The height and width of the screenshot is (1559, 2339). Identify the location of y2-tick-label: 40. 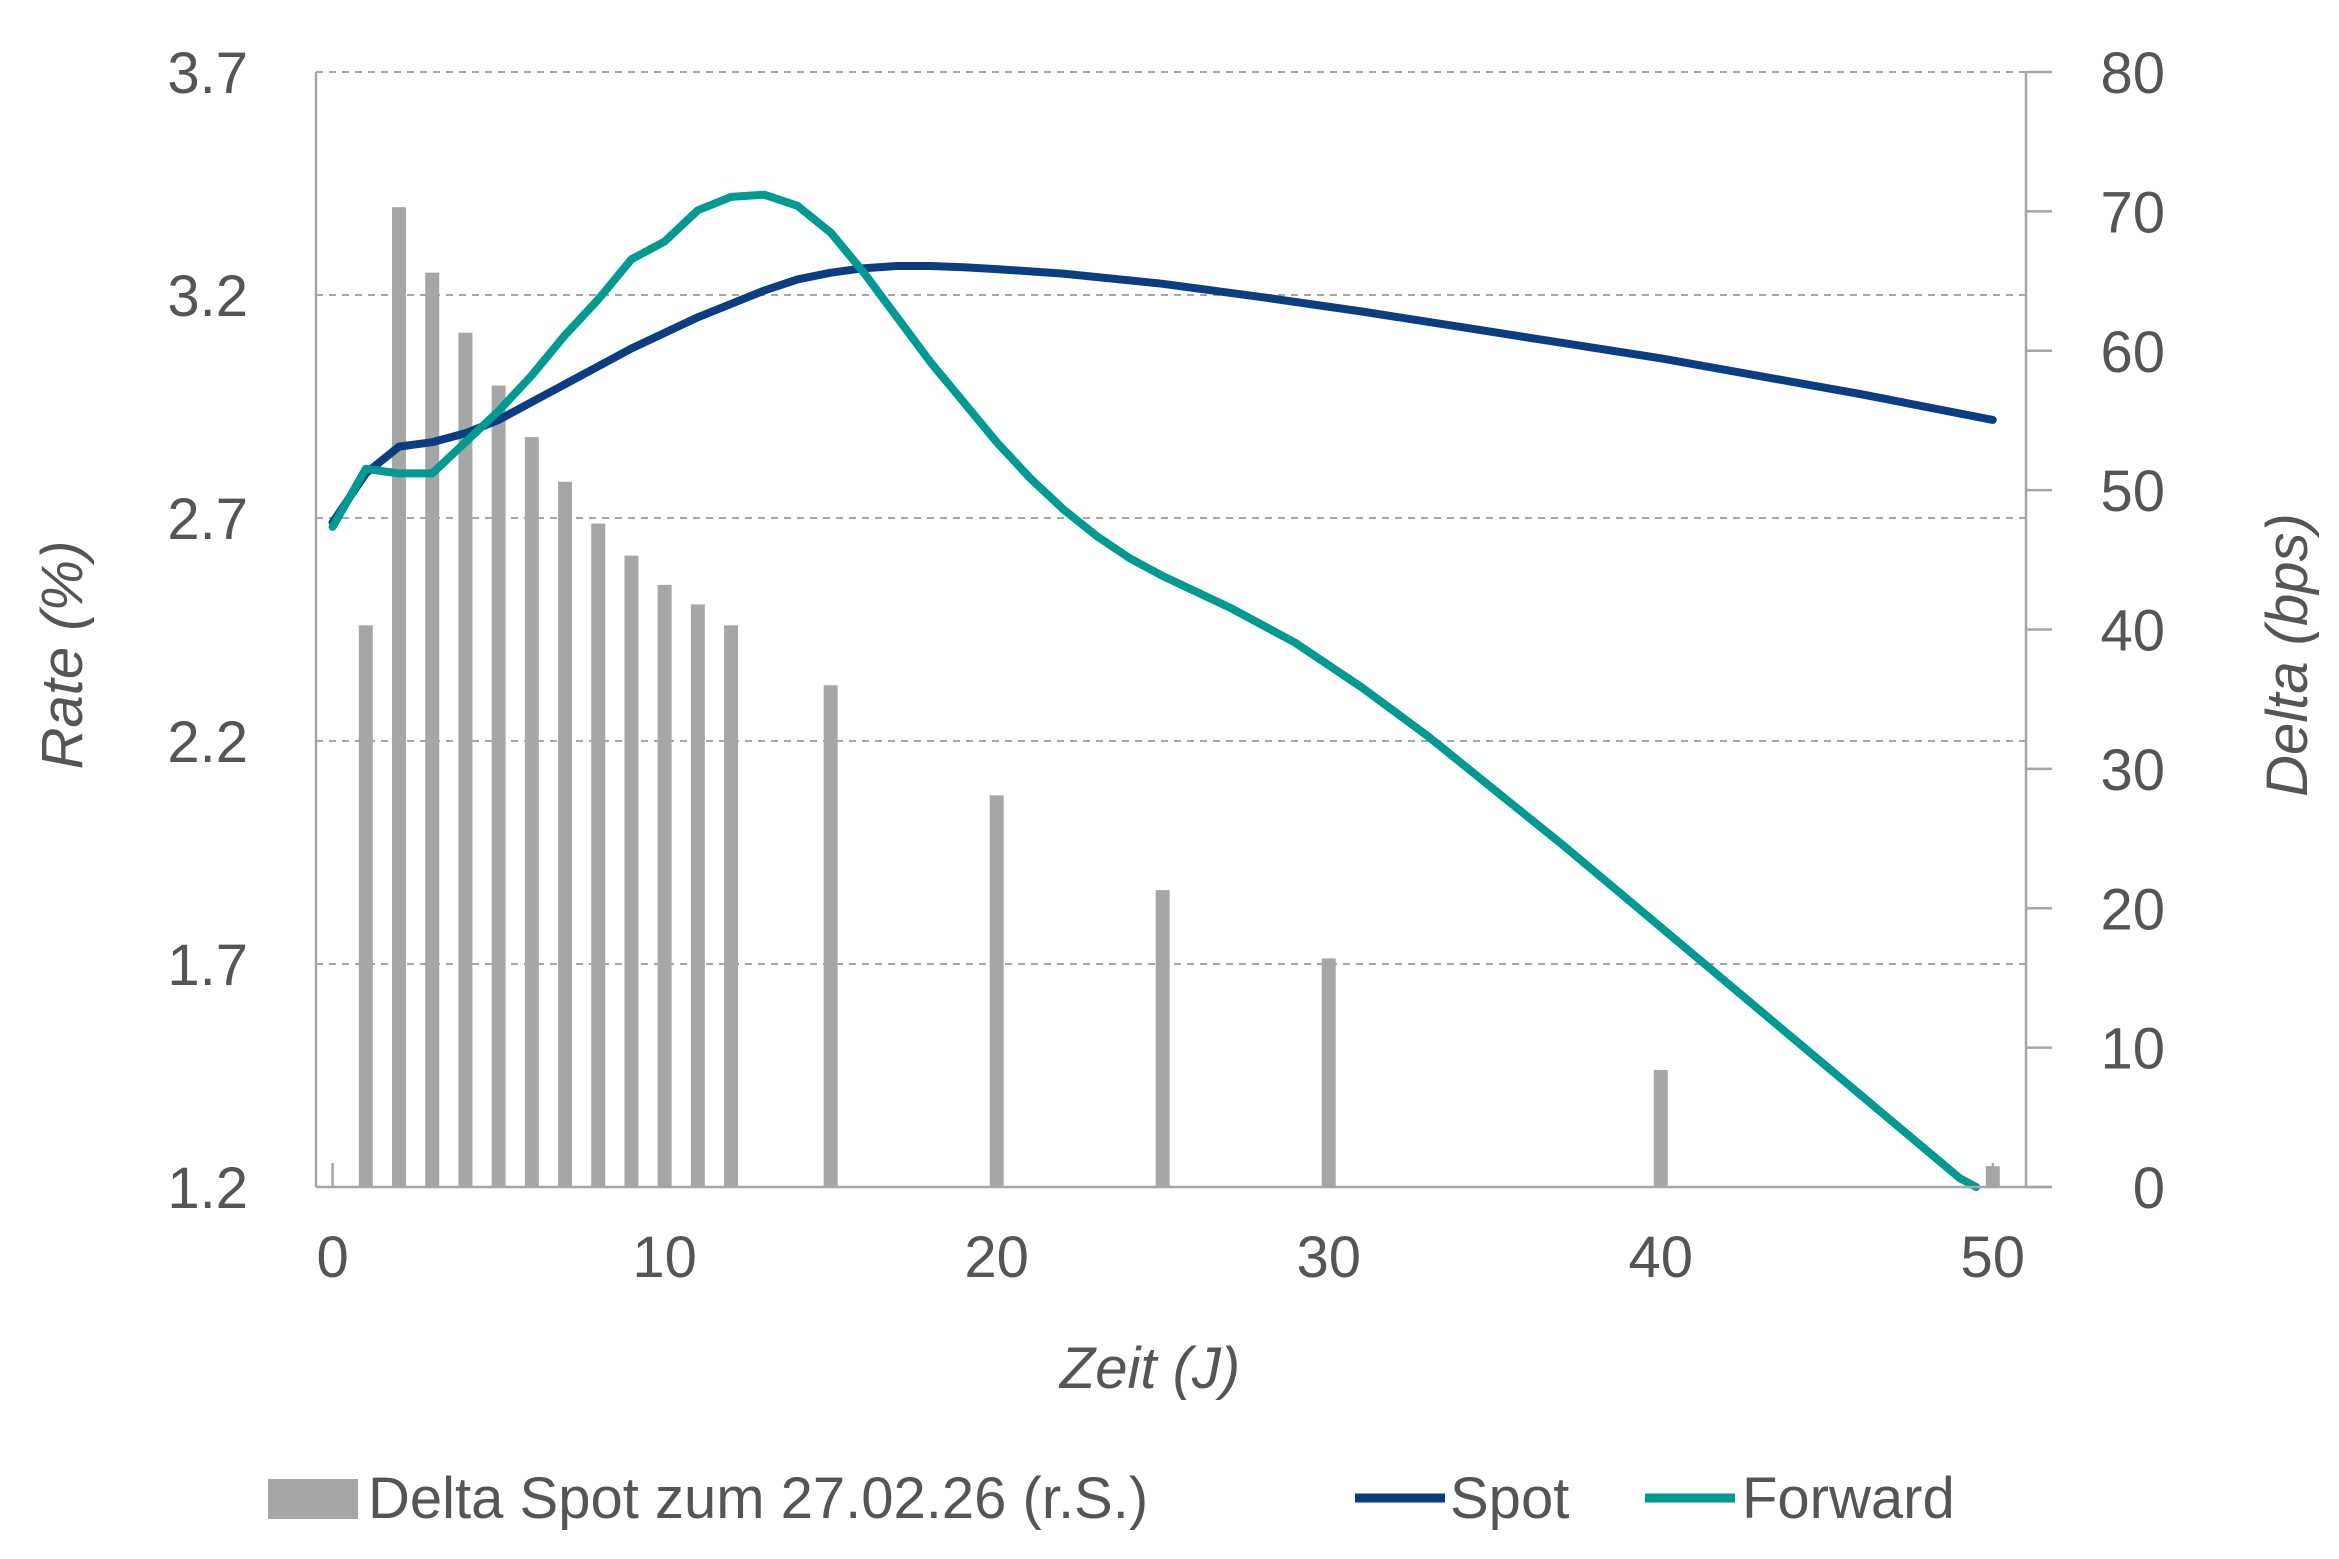
(2132, 631).